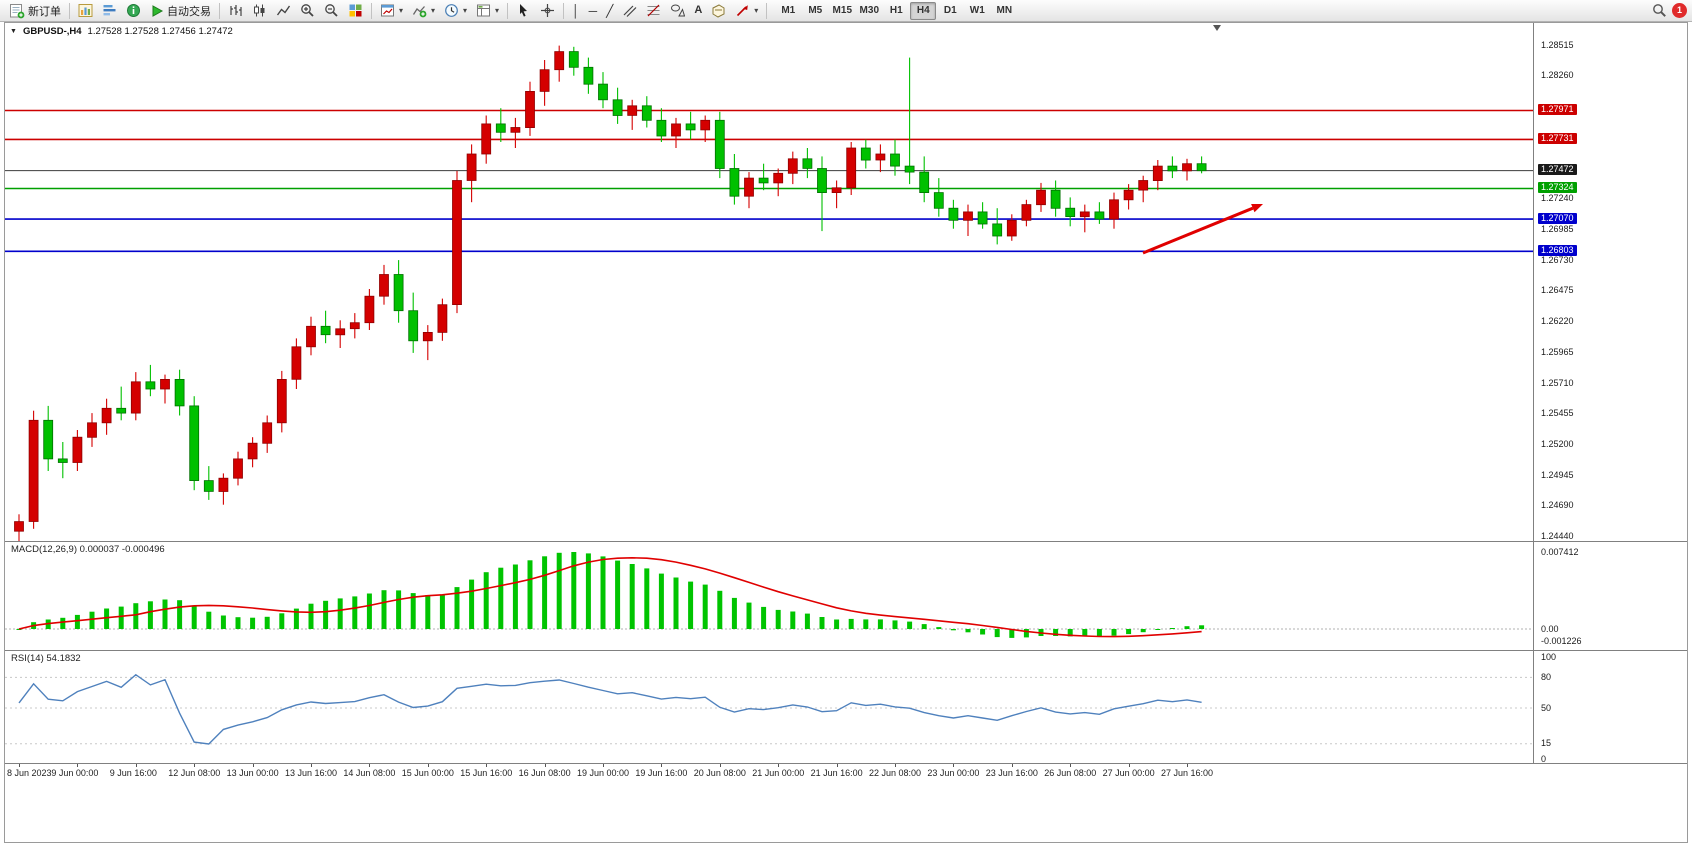 The width and height of the screenshot is (1692, 845). Describe the element at coordinates (544, 773) in the screenshot. I see `time-axis-label: 16 Jun 08:00` at that location.